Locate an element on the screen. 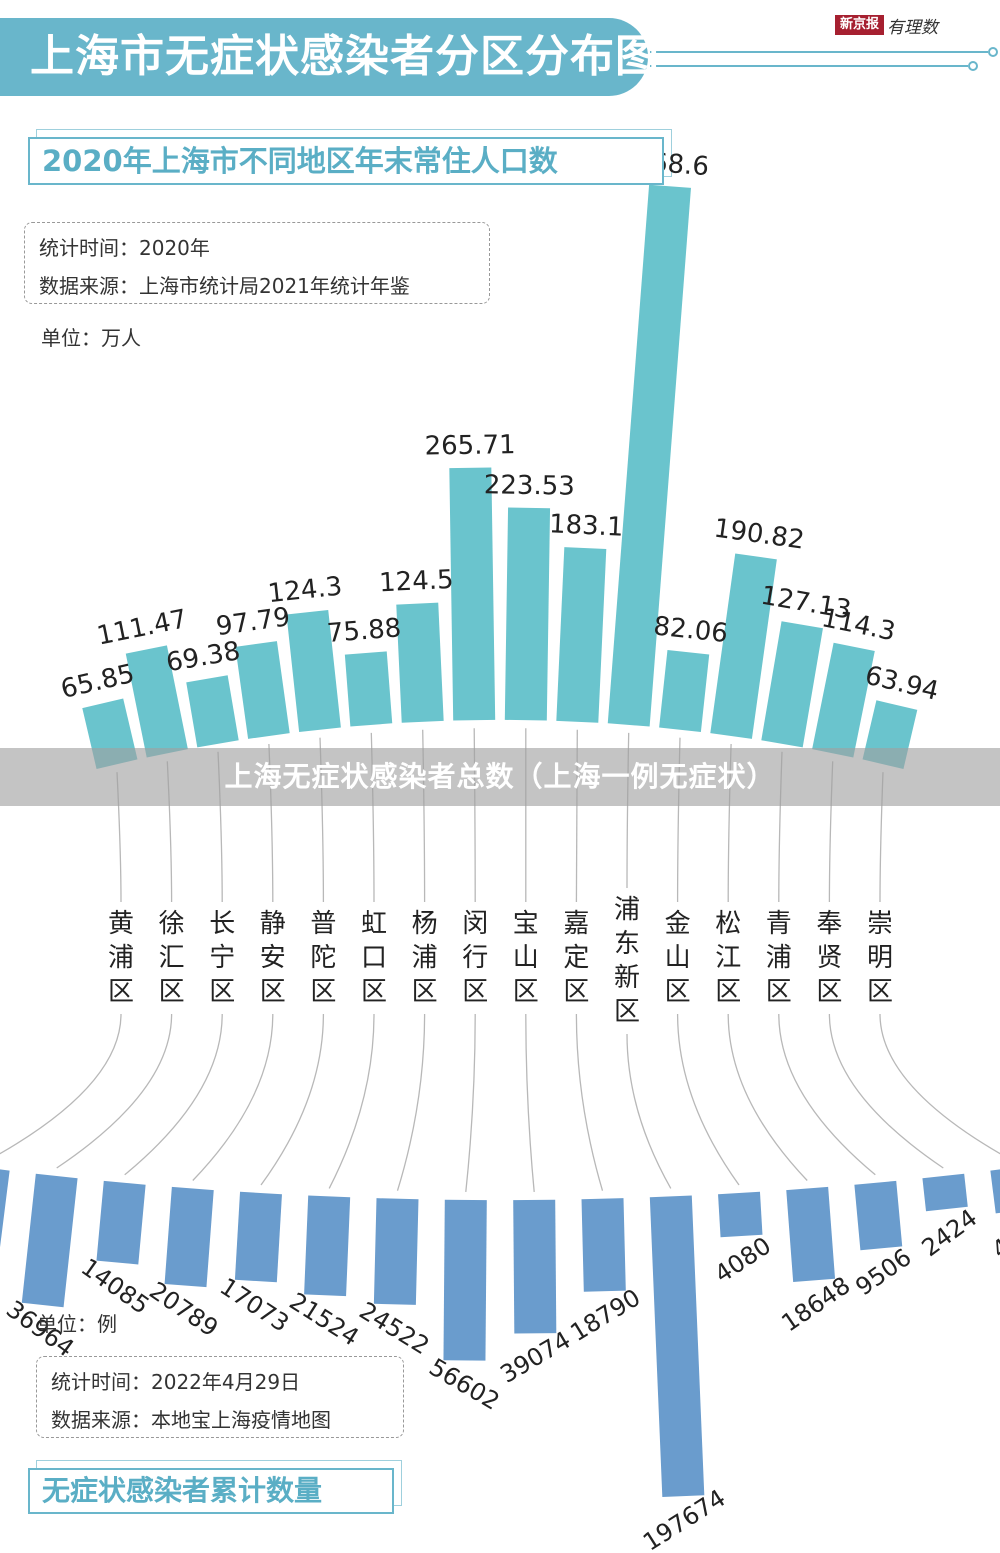 This screenshot has height=1553, width=1000. cases-source-label: 数据来源： is located at coordinates (101, 1420).